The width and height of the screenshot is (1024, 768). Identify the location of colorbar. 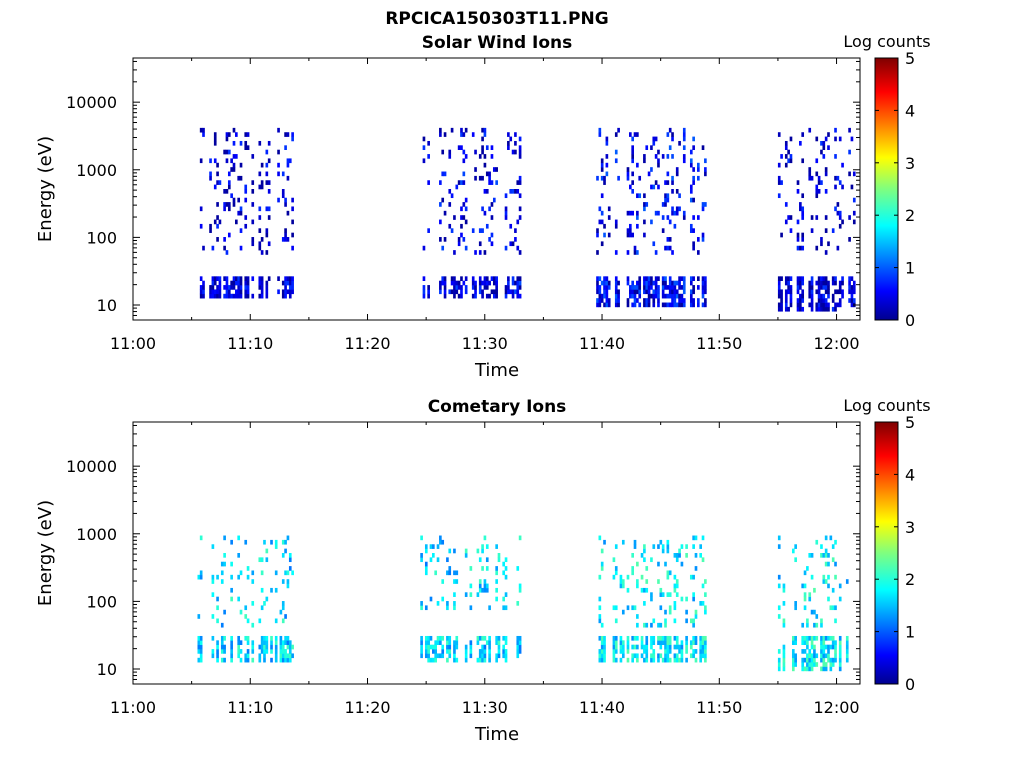
(886, 553).